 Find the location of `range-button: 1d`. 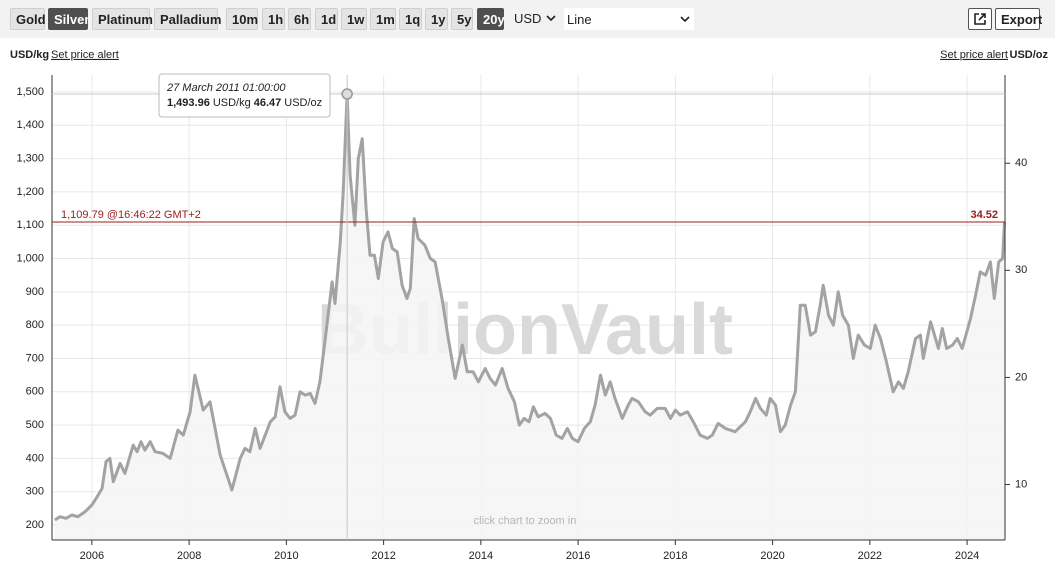

range-button: 1d is located at coordinates (326, 19).